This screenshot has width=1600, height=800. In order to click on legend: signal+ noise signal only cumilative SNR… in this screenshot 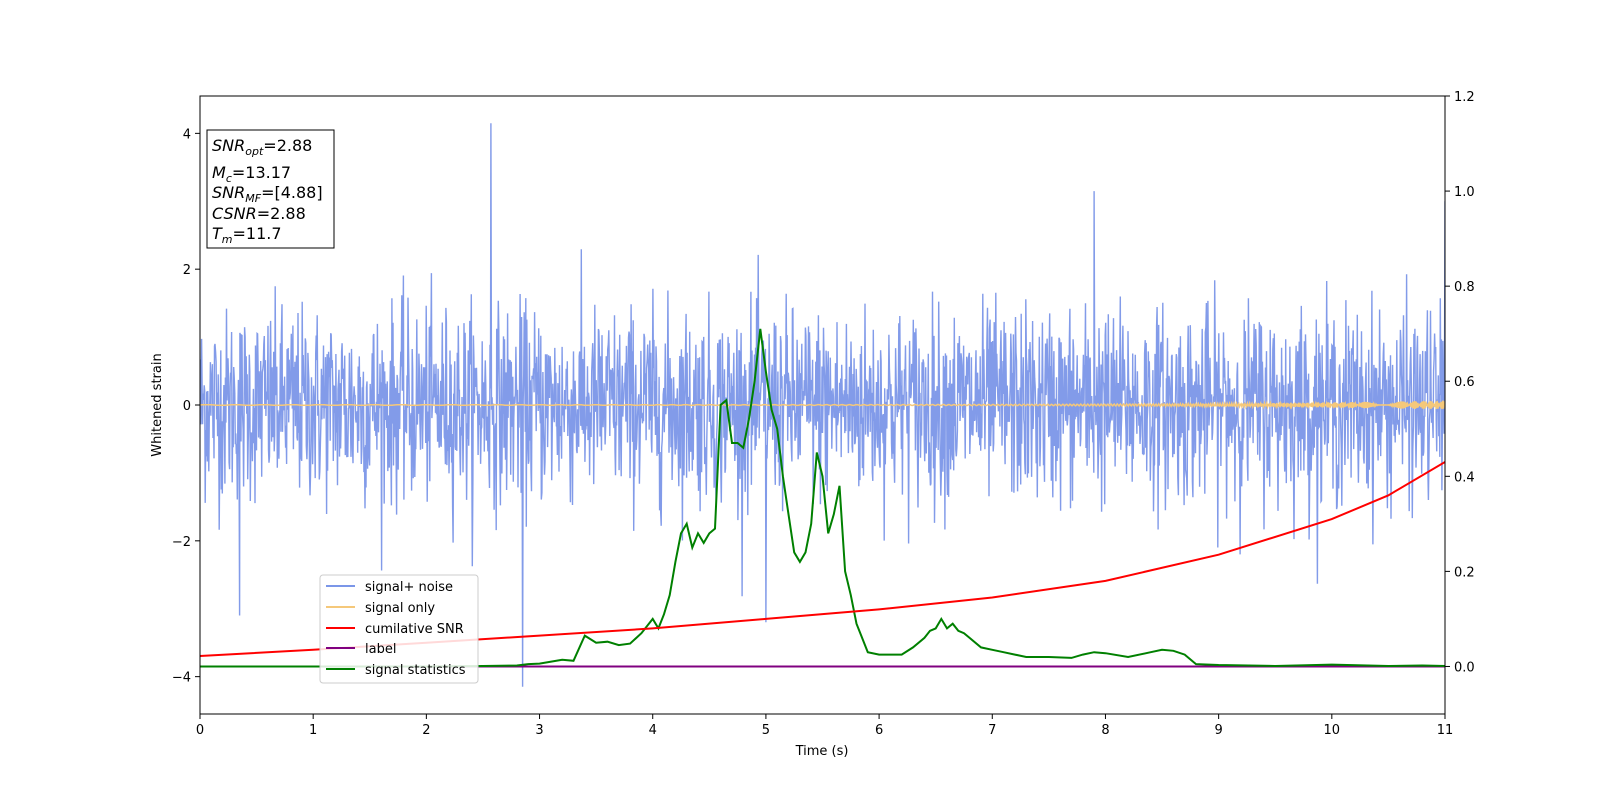, I will do `click(399, 629)`.